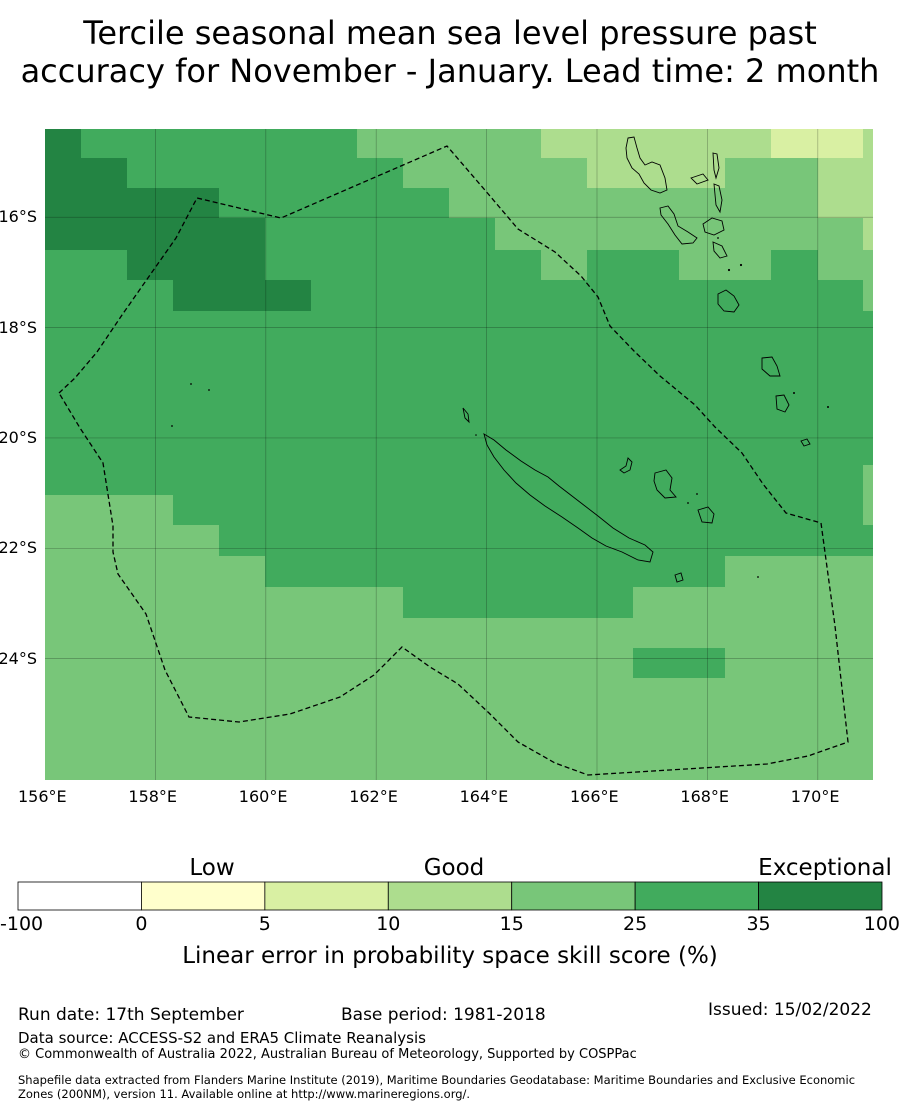  Describe the element at coordinates (443, 1015) in the screenshot. I see `base-period: Base period: 1981-2018` at that location.